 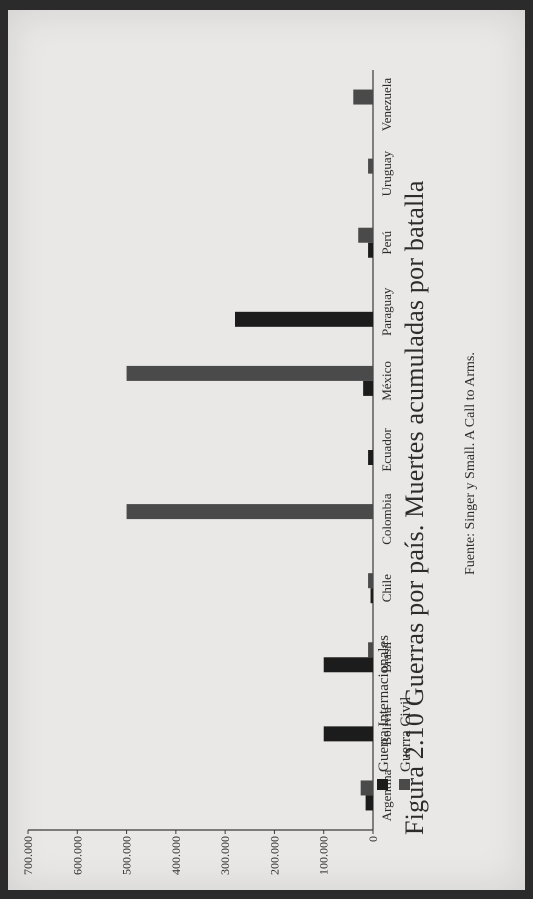 What do you see at coordinates (28, 855) in the screenshot?
I see `y-tick-label: 700.000` at bounding box center [28, 855].